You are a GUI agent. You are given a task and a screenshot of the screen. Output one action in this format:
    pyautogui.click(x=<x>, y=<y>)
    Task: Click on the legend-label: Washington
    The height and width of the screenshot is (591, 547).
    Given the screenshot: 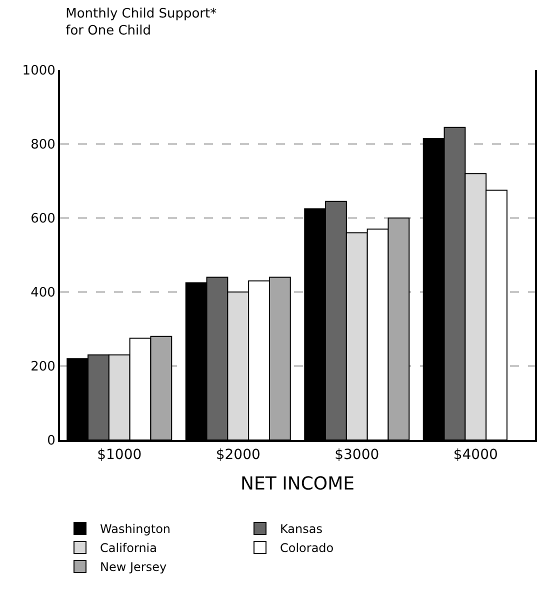 What is the action you would take?
    pyautogui.click(x=135, y=529)
    